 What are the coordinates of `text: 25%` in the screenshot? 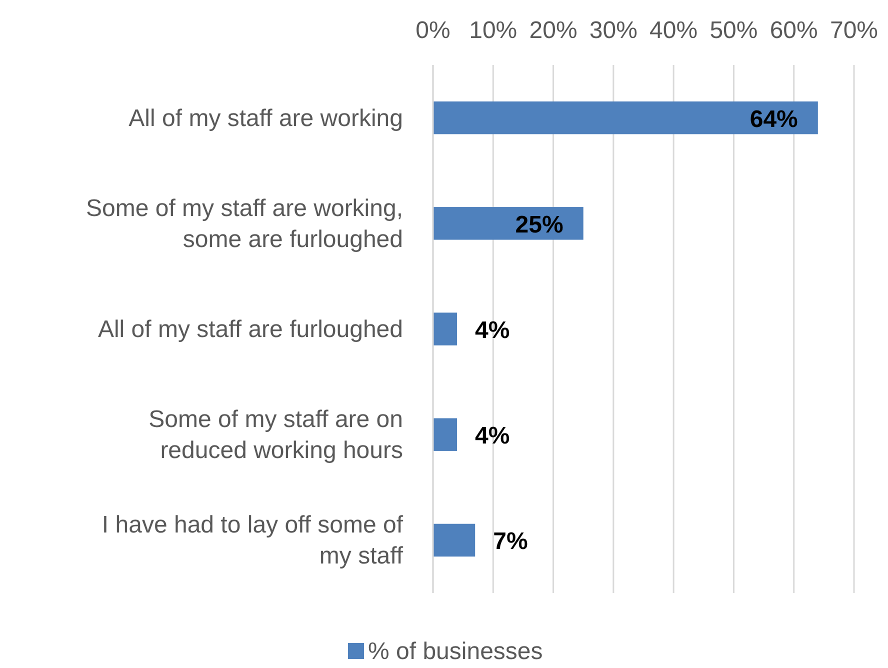 It's located at (539, 224).